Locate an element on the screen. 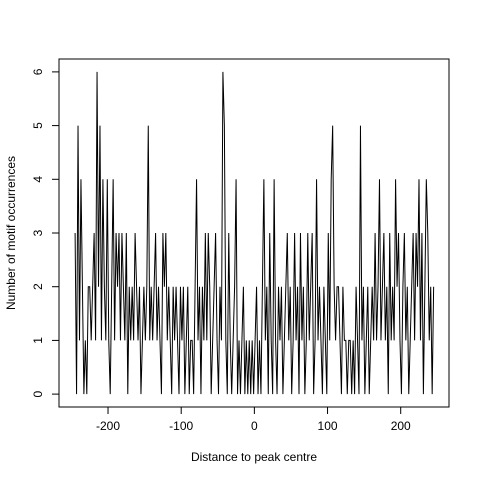 The height and width of the screenshot is (480, 480). y-axis-label: Number of motif occurrences is located at coordinates (11, 233).